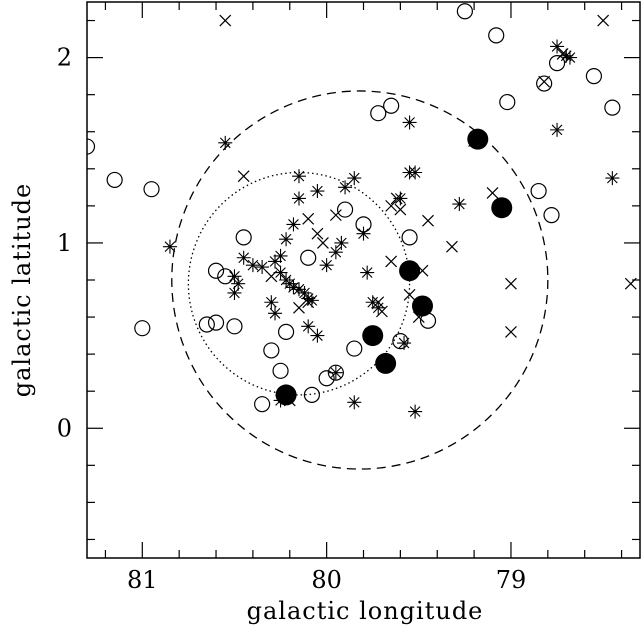 This screenshot has height=631, width=641. I want to click on y-tick-label: 0, so click(64, 428).